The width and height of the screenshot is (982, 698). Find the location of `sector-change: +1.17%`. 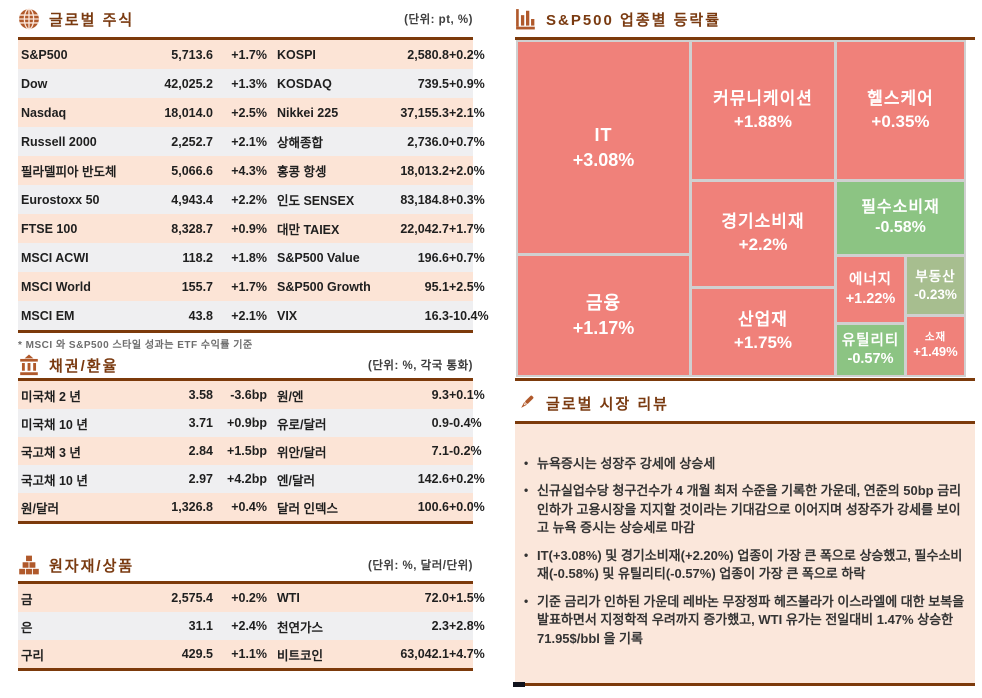

sector-change: +1.17% is located at coordinates (603, 327).